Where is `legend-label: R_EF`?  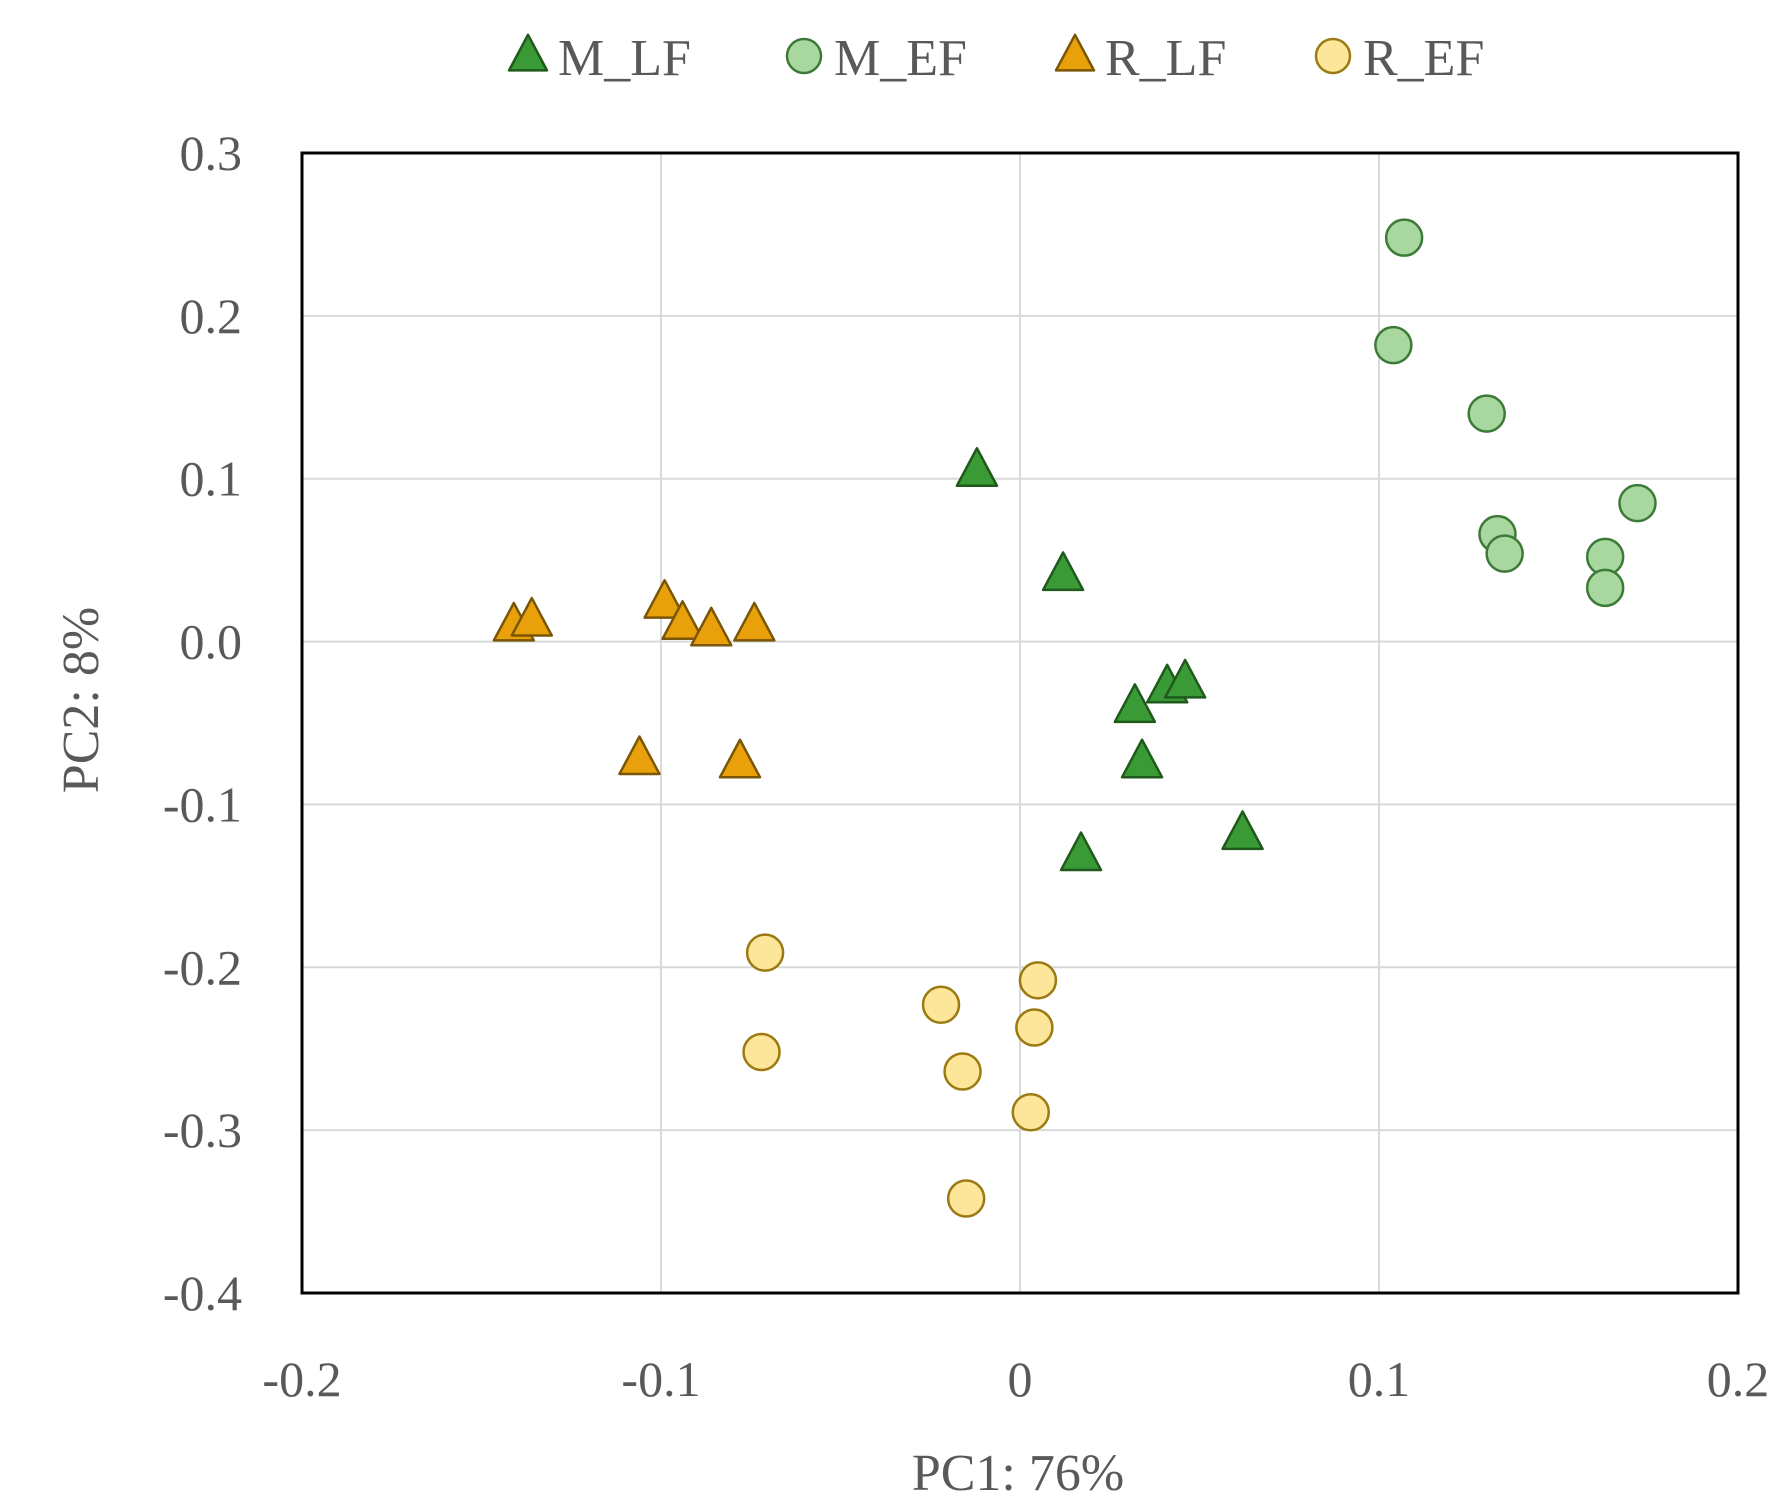 legend-label: R_EF is located at coordinates (1423, 58).